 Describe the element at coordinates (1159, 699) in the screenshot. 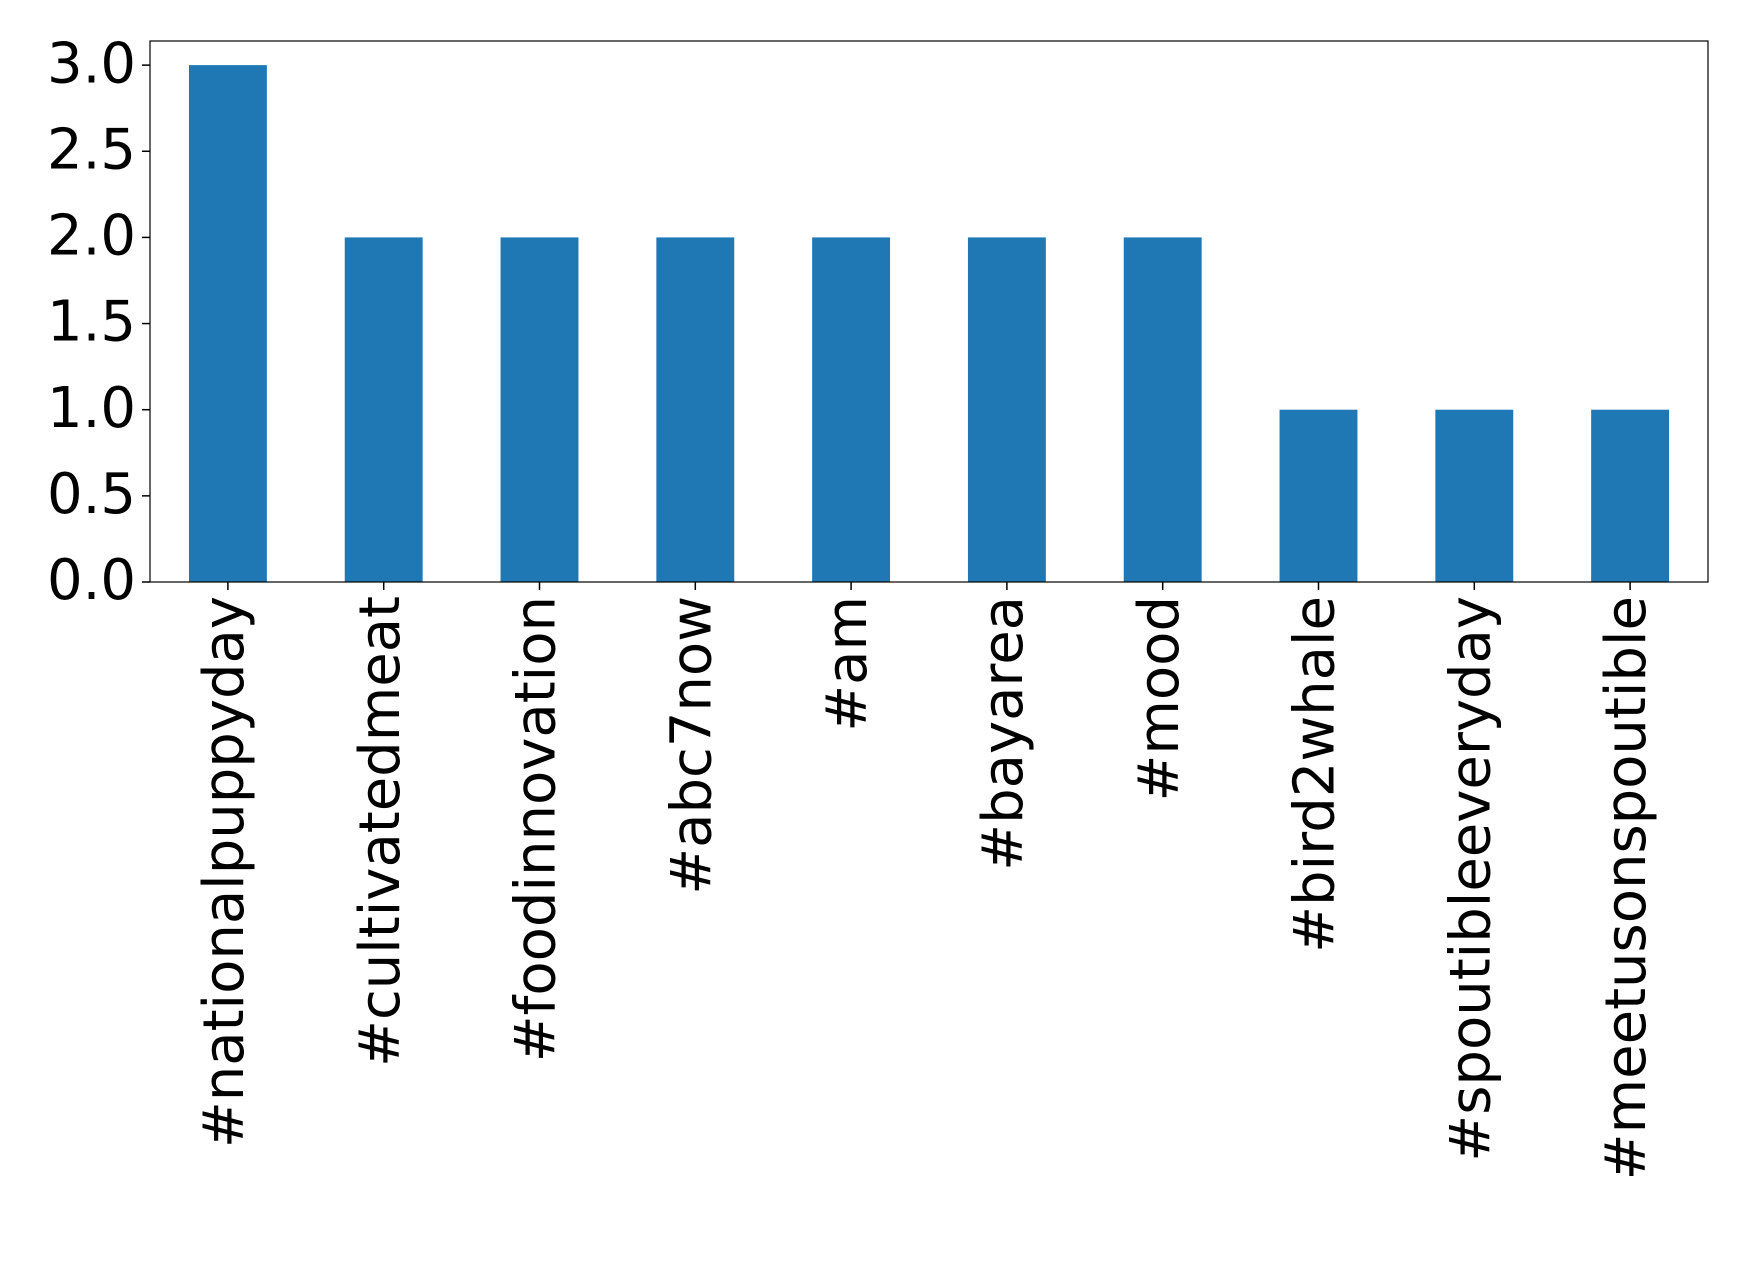

I see `x-tick-label: #mood` at that location.